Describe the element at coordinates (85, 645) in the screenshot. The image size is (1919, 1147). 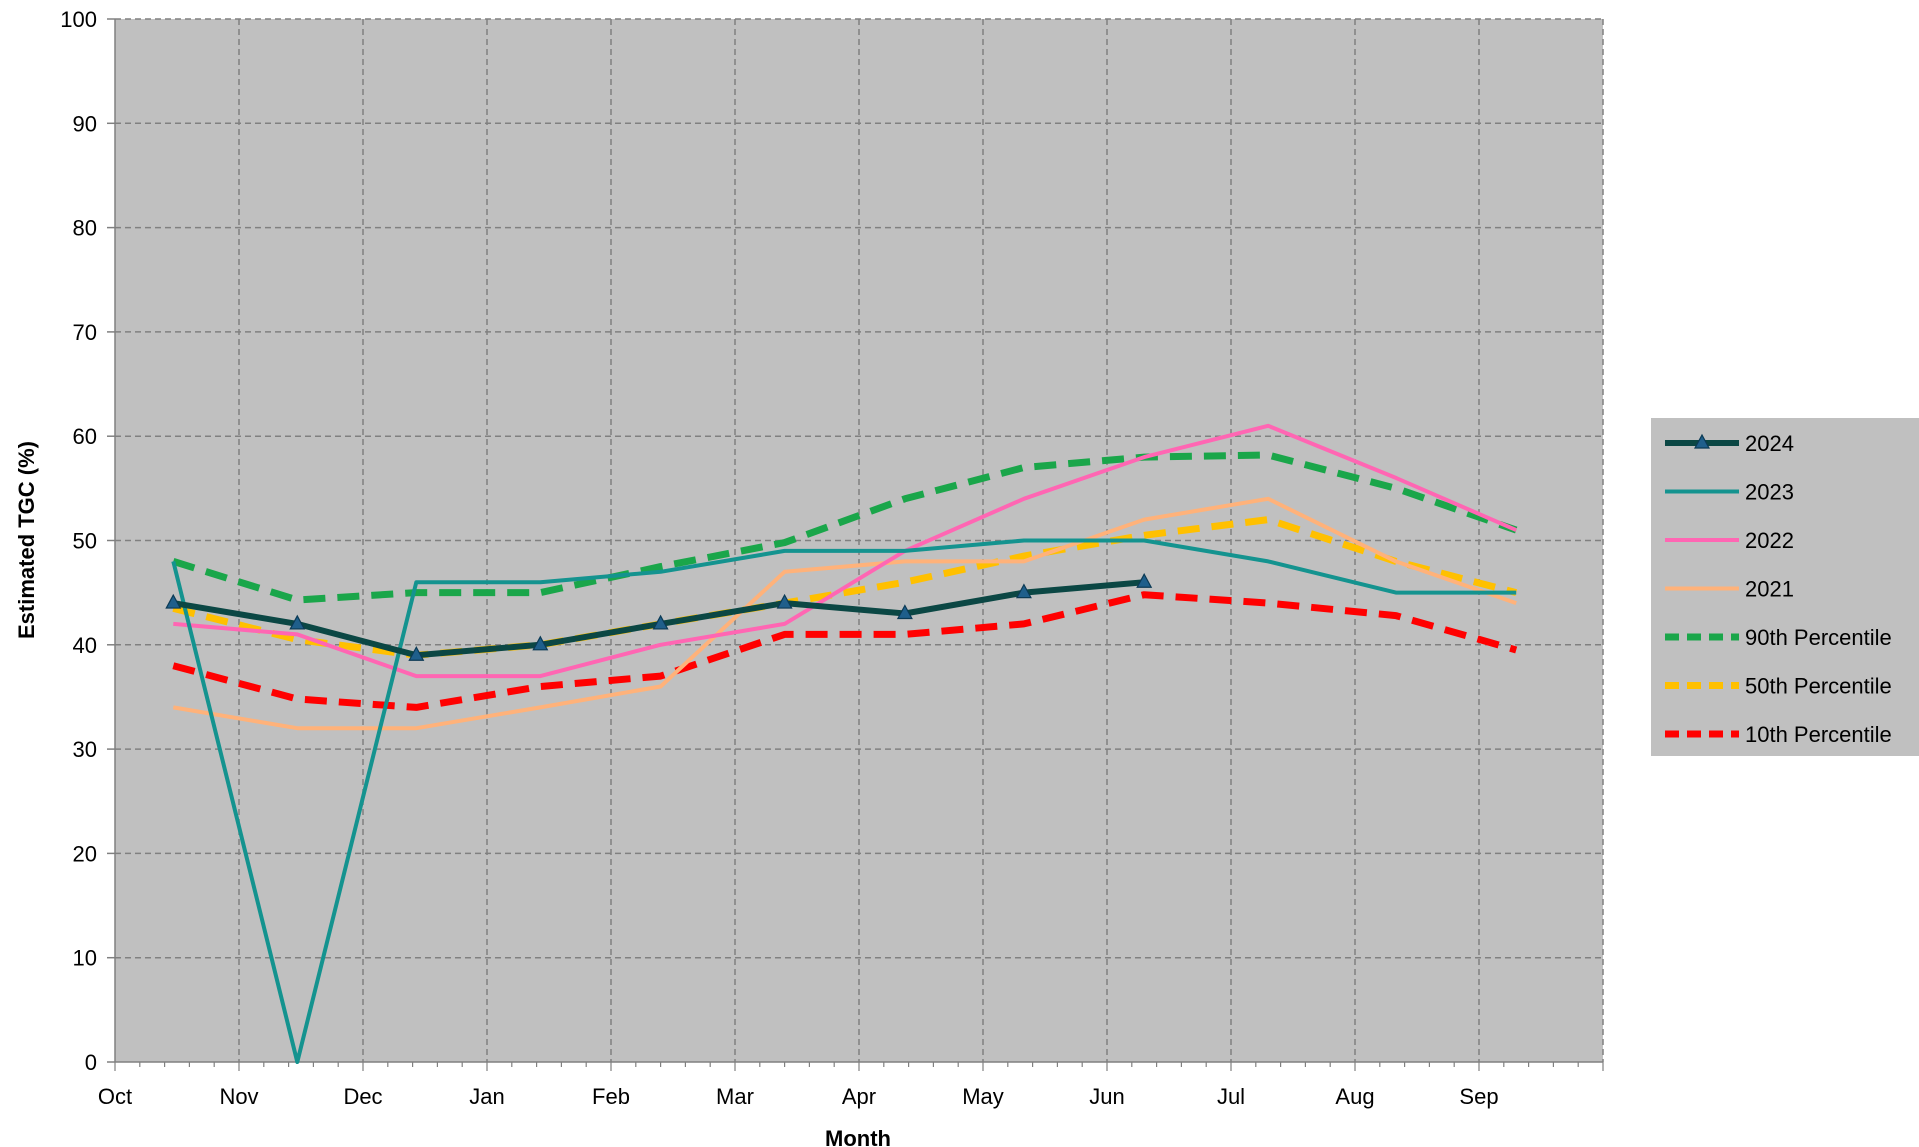
I see `y-tick-label: 40` at that location.